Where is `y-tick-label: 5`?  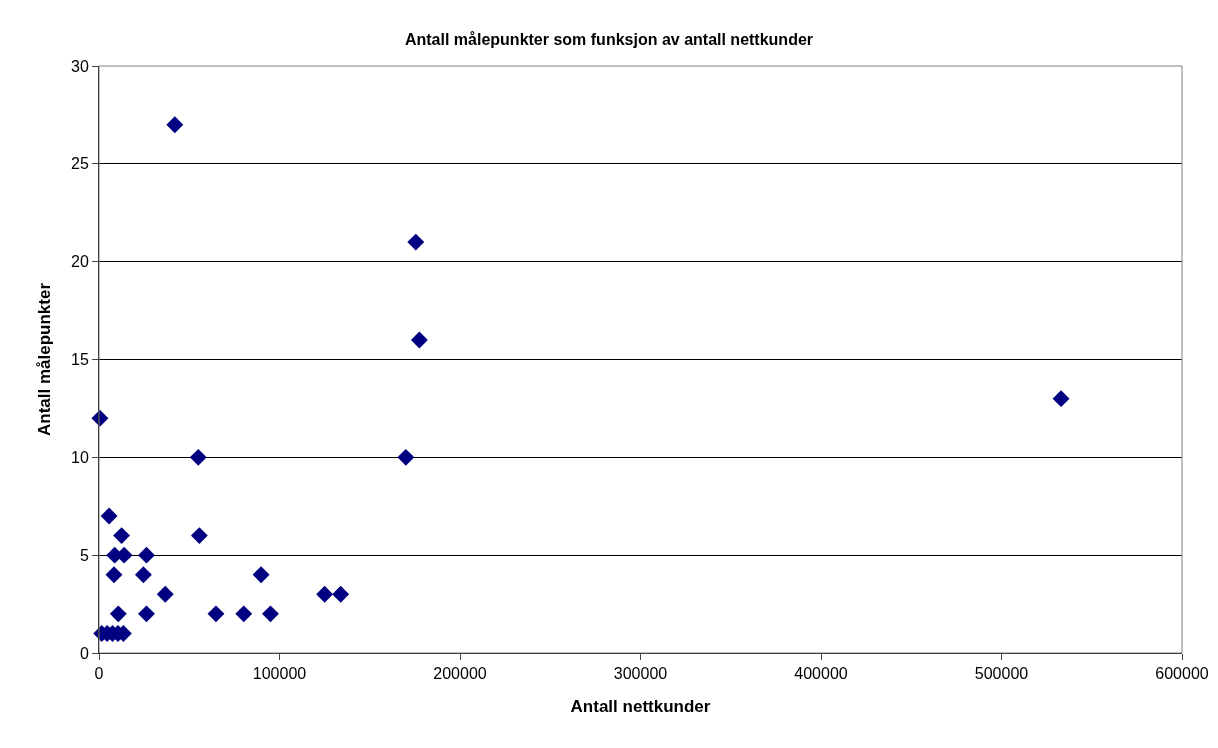 y-tick-label: 5 is located at coordinates (84, 555).